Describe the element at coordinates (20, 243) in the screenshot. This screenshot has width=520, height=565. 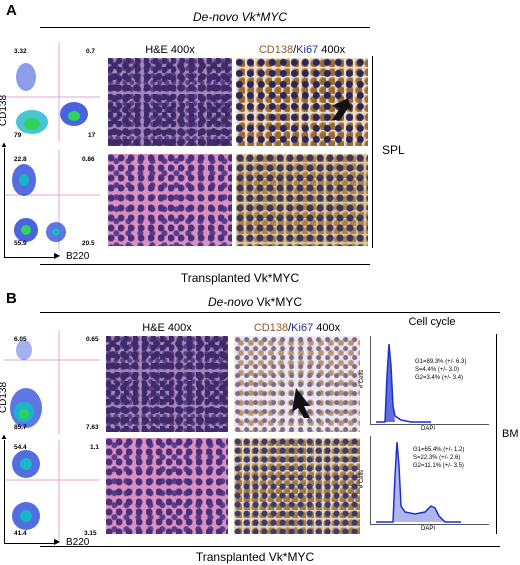
I see `flow-a-bottom-bl: 55.9` at that location.